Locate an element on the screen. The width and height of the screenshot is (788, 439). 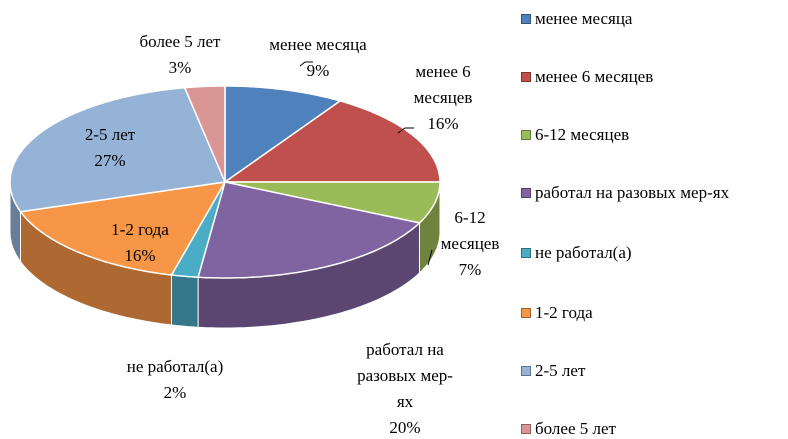
legend-item: 2-5 лет is located at coordinates (654, 371).